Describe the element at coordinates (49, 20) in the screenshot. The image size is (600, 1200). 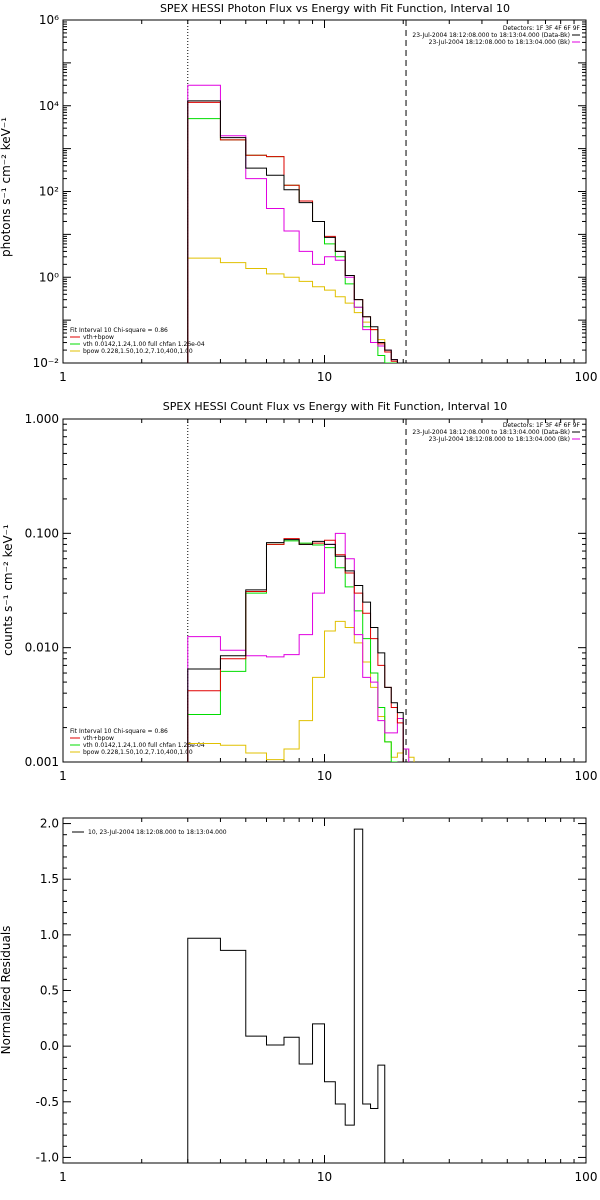
I see `photon-y-tick-label: 10⁶` at that location.